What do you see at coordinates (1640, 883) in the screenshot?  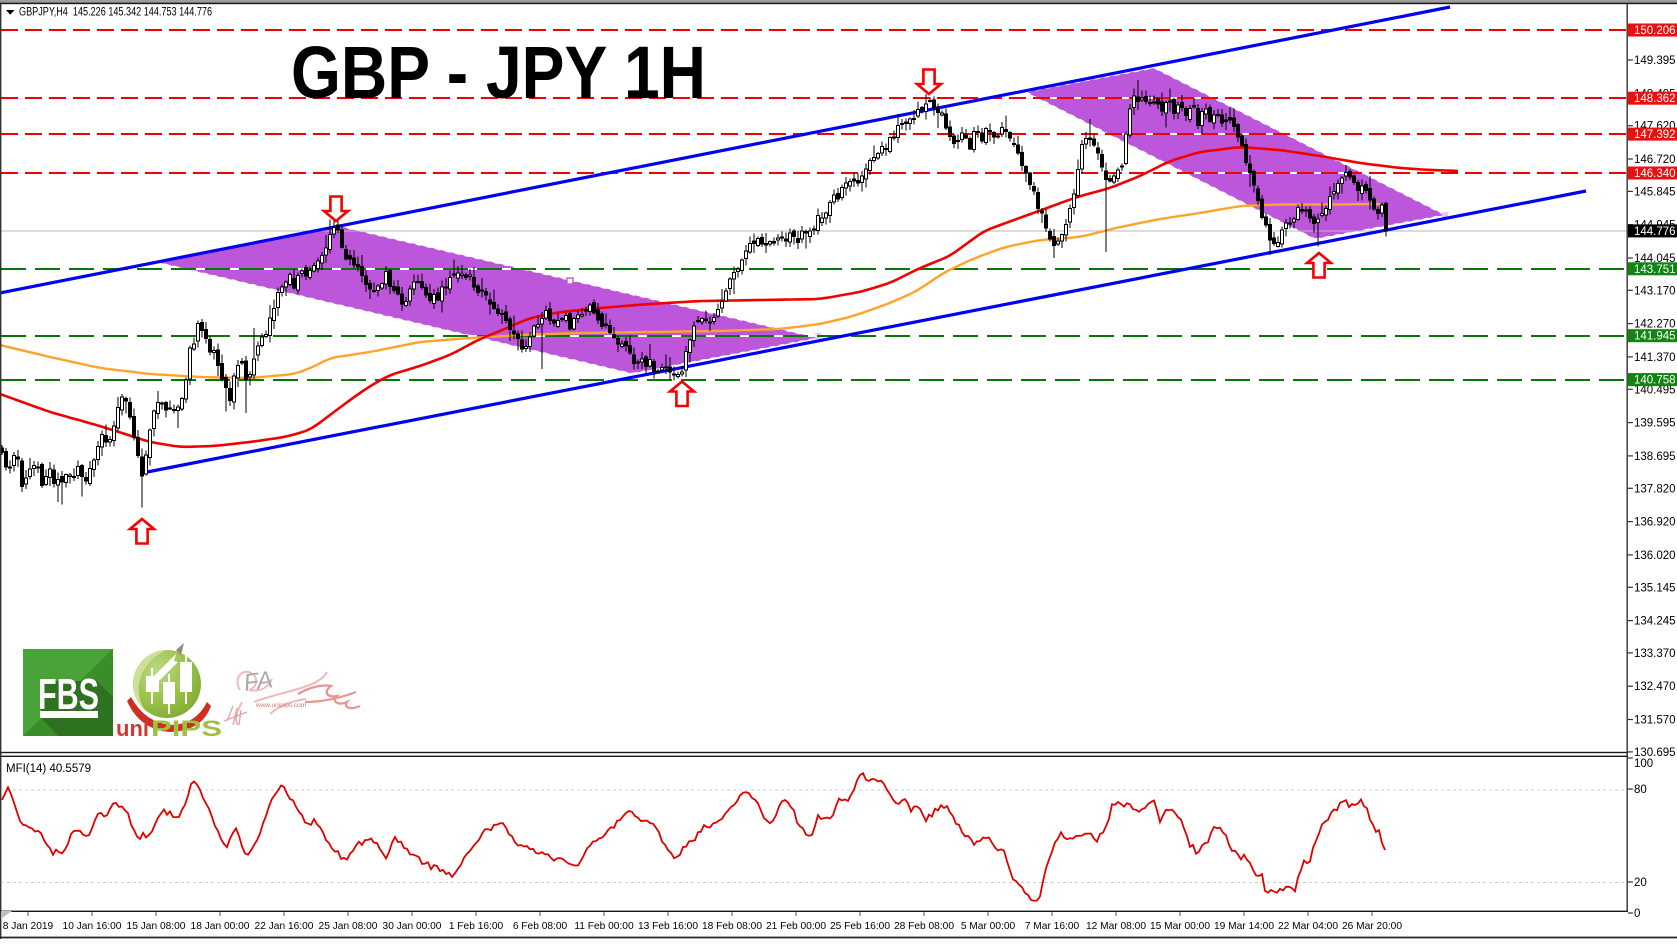 I see `svg-text: 20` at bounding box center [1640, 883].